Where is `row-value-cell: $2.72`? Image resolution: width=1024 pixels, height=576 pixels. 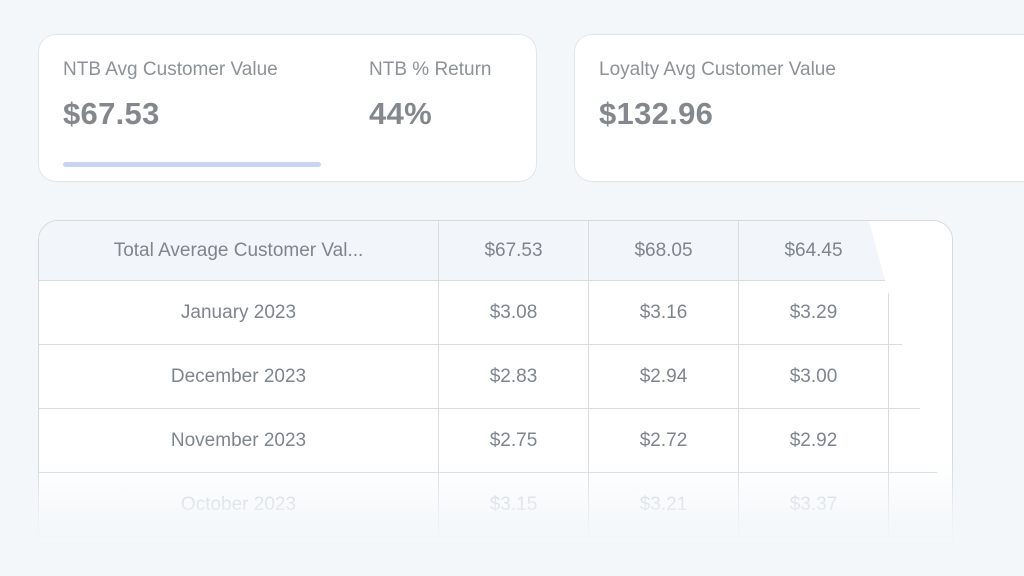
row-value-cell: $2.72 is located at coordinates (664, 440).